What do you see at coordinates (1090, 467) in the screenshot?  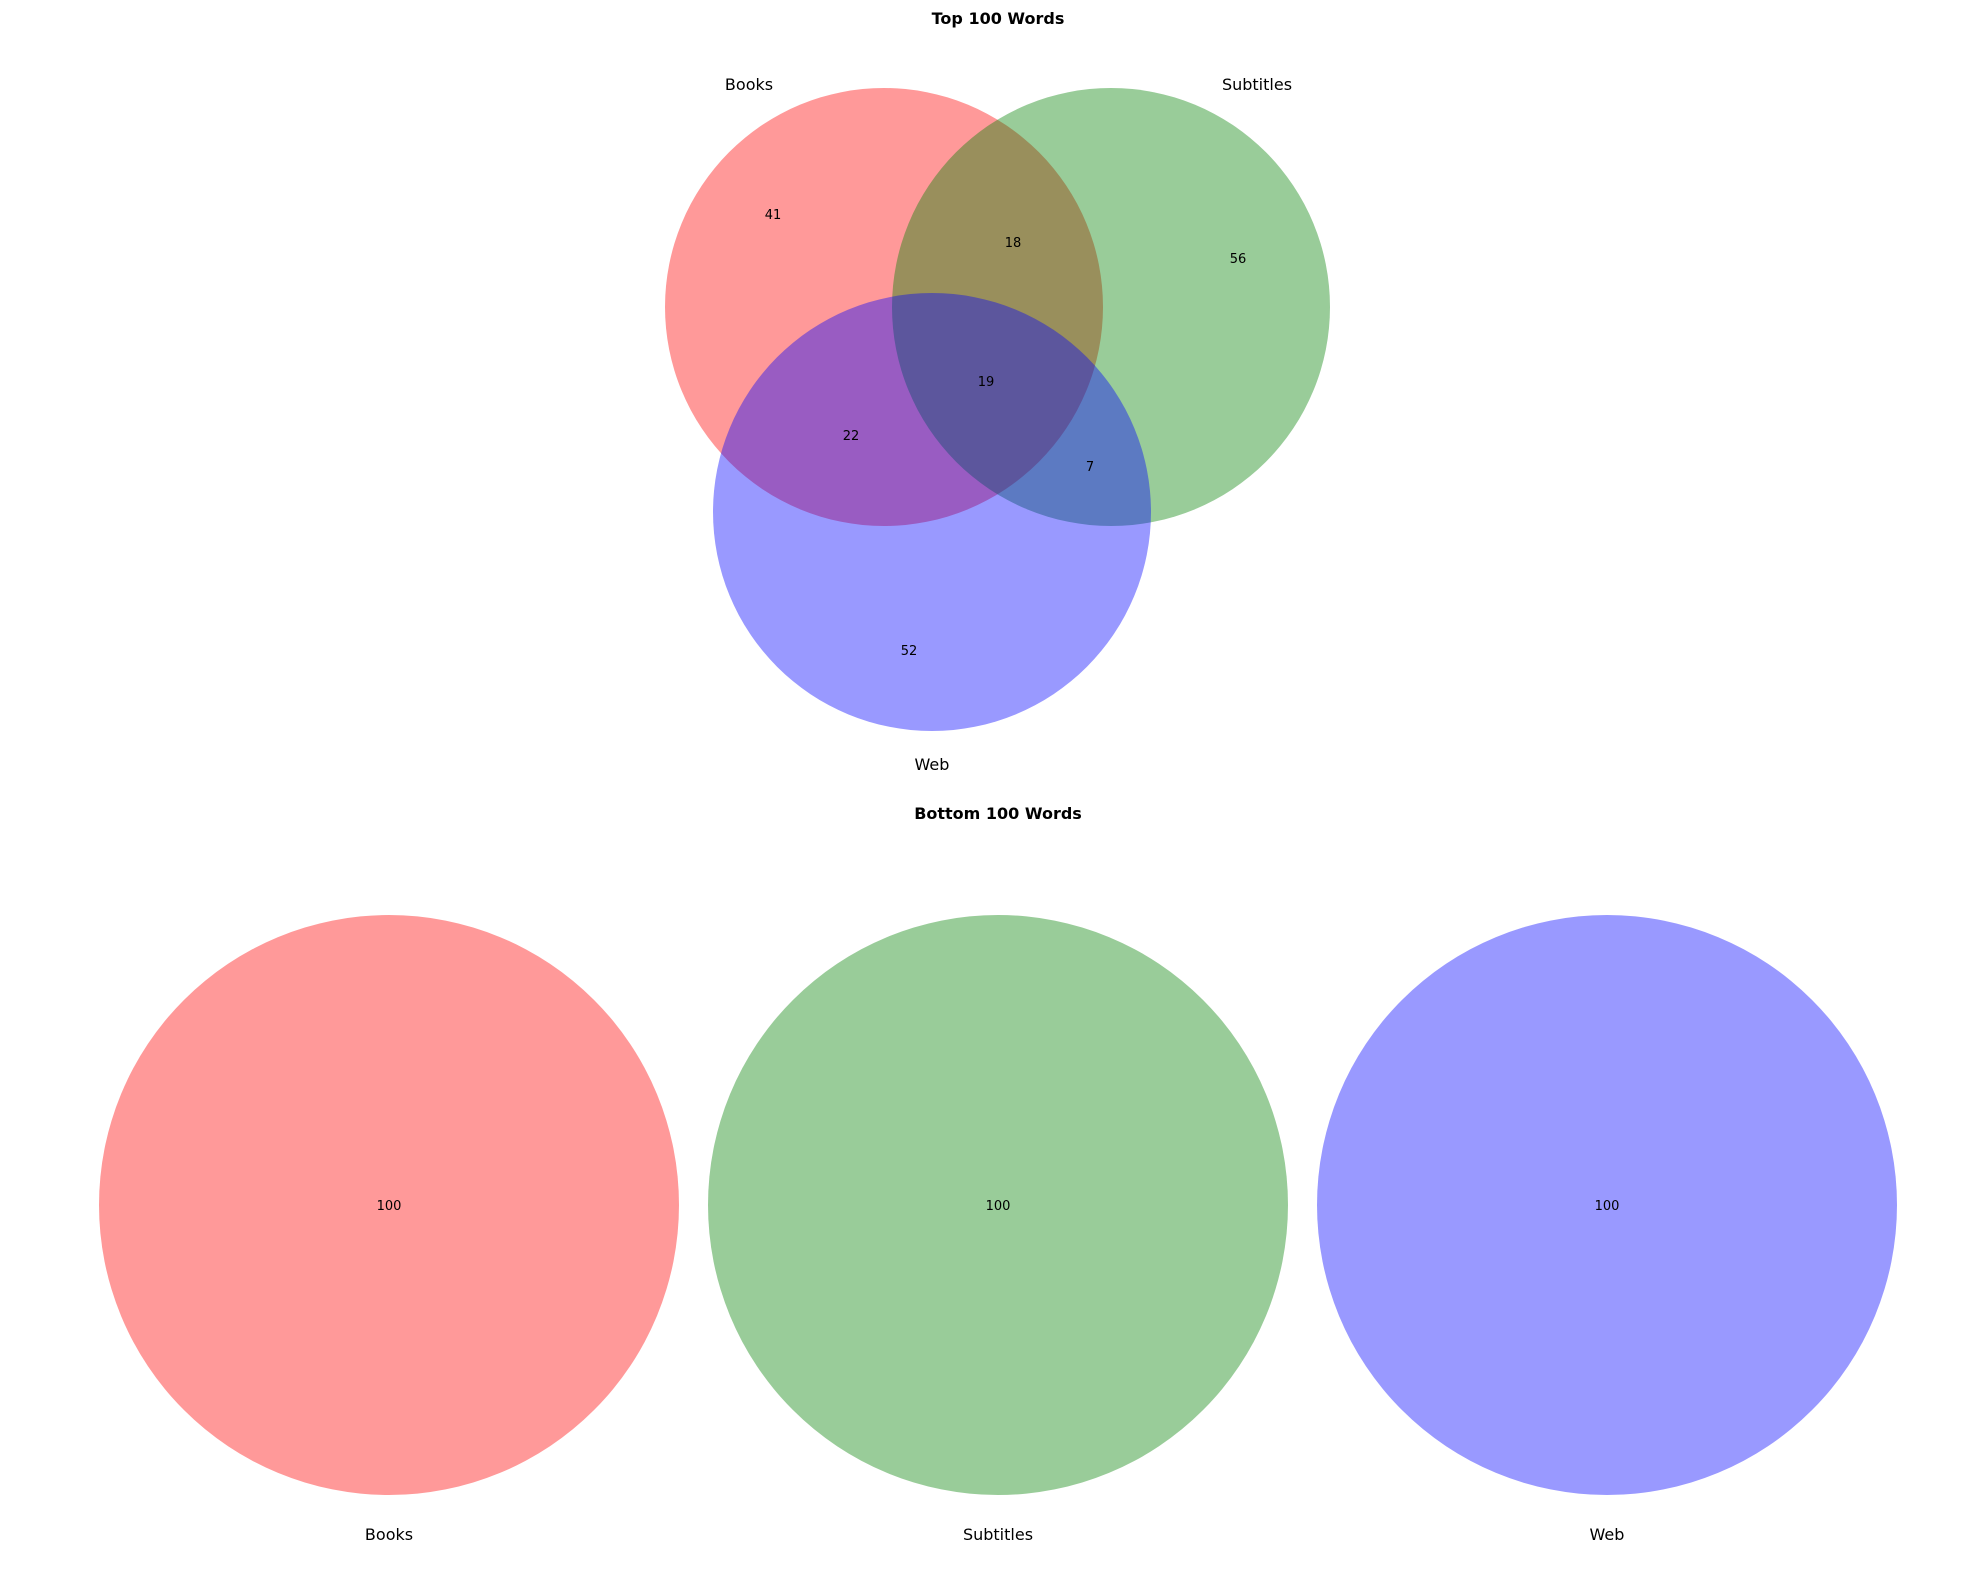 I see `region-subtitles-web-count: 7` at bounding box center [1090, 467].